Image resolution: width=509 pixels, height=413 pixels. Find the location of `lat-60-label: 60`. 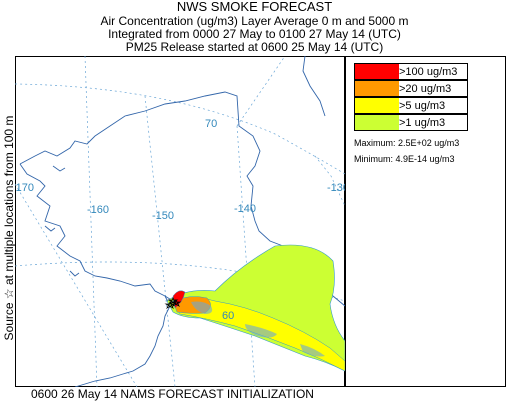

lat-60-label: 60 is located at coordinates (228, 316).